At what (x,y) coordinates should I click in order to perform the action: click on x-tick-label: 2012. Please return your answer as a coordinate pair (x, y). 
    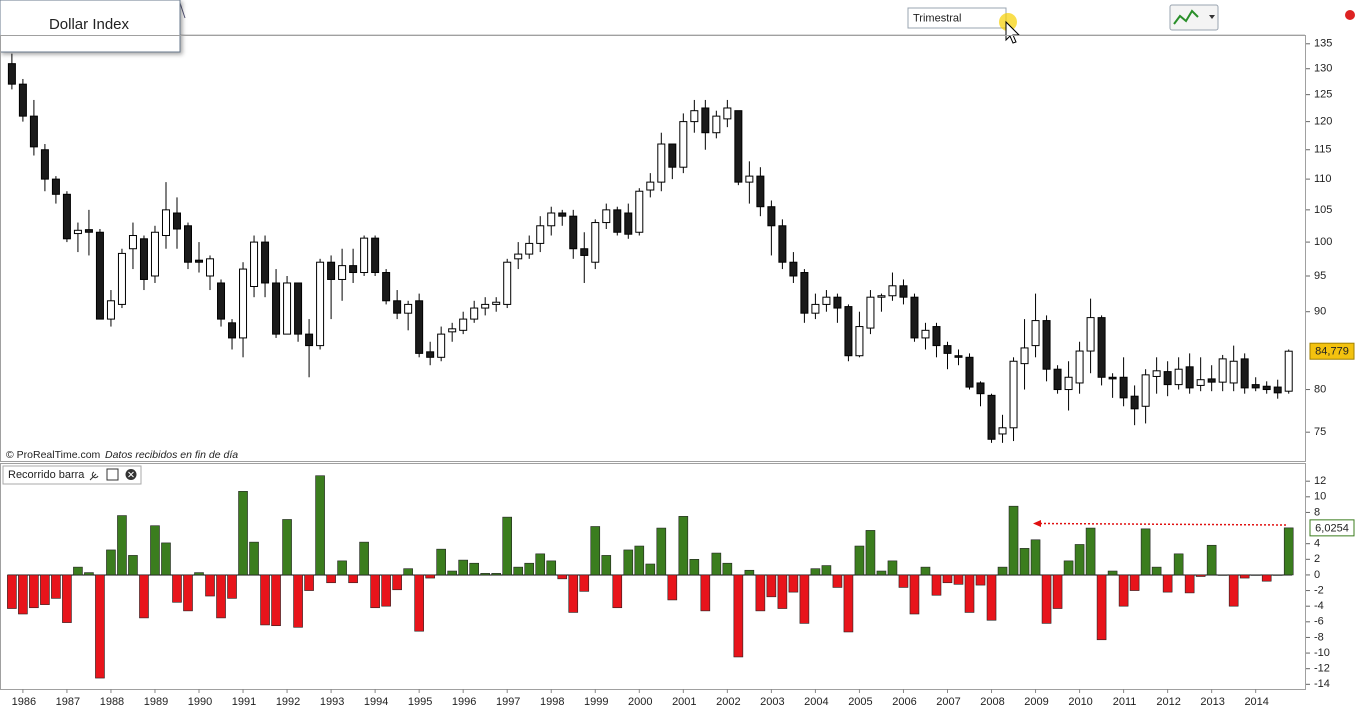
    Looking at the image, I should click on (1168, 702).